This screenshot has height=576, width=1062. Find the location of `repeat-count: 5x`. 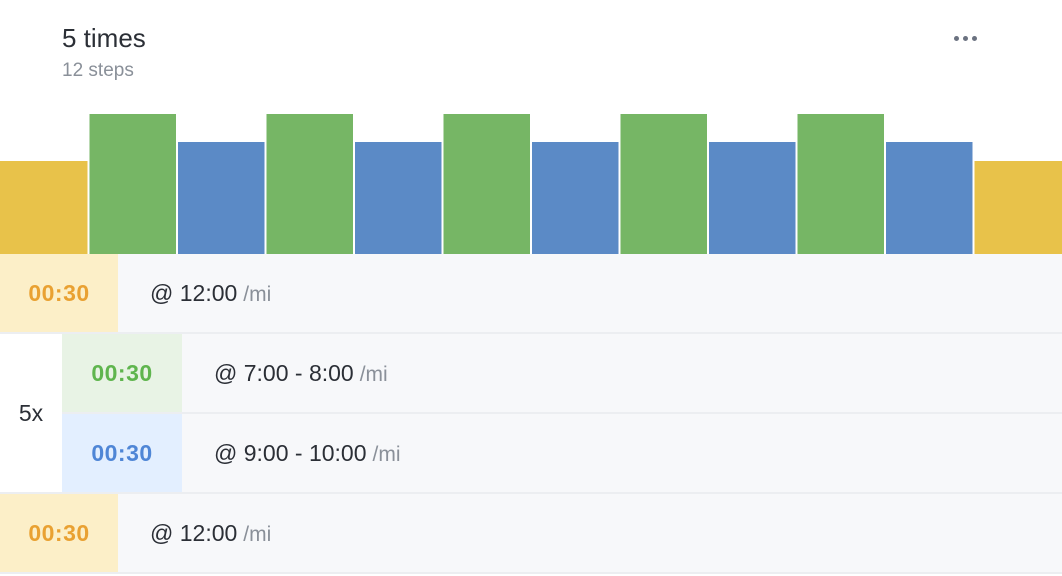

repeat-count: 5x is located at coordinates (31, 412).